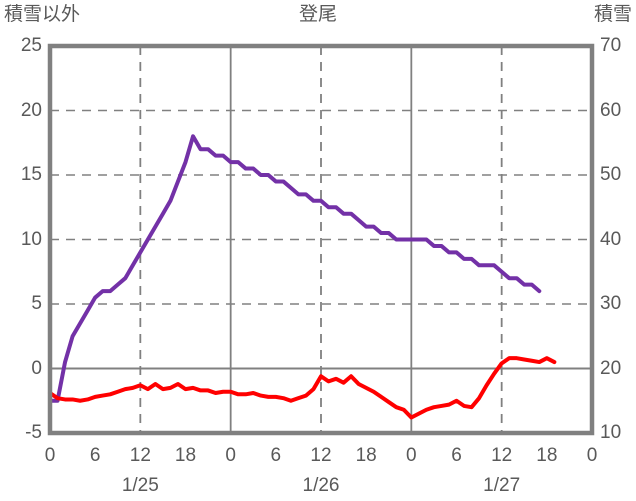 This screenshot has height=501, width=636. Describe the element at coordinates (612, 14) in the screenshot. I see `right-axis-title: 積雪` at that location.